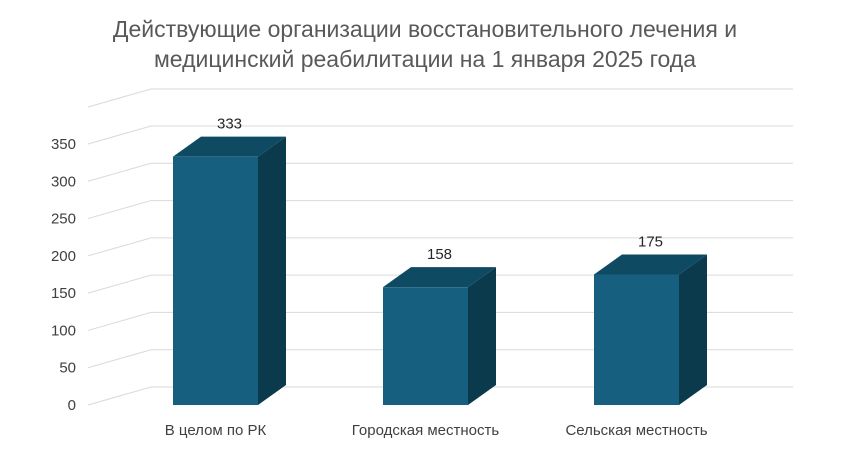 Image resolution: width=850 pixels, height=450 pixels. I want to click on data-label: 333, so click(229, 124).